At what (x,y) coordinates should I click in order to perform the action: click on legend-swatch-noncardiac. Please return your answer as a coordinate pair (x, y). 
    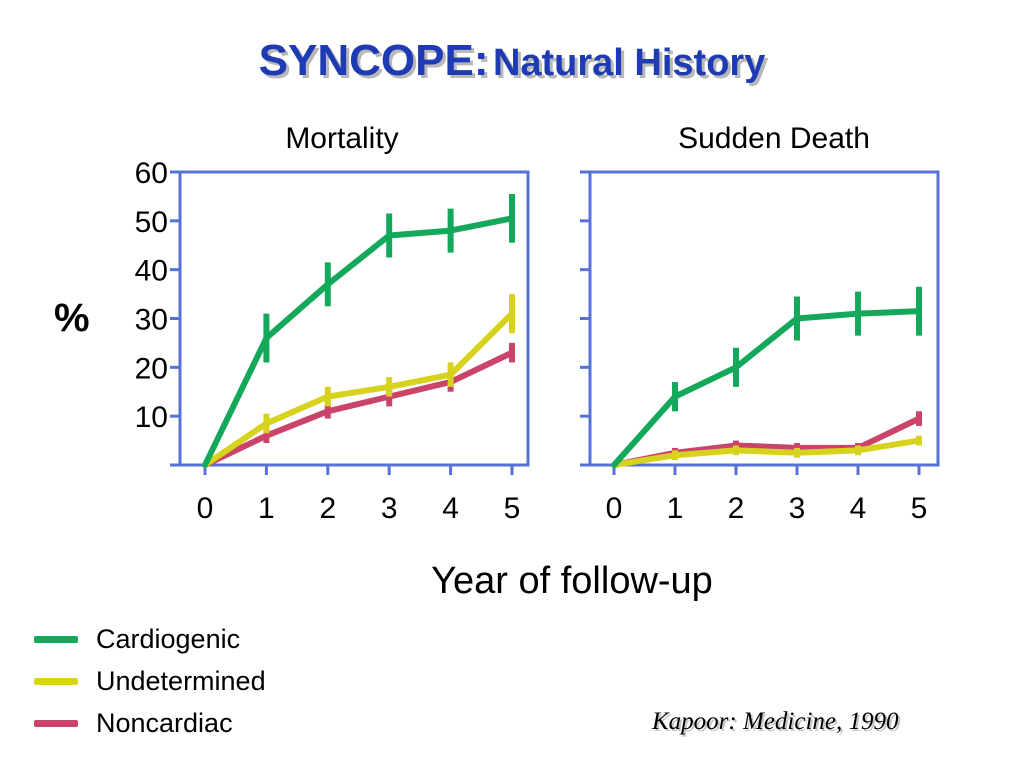
    Looking at the image, I should click on (56, 723).